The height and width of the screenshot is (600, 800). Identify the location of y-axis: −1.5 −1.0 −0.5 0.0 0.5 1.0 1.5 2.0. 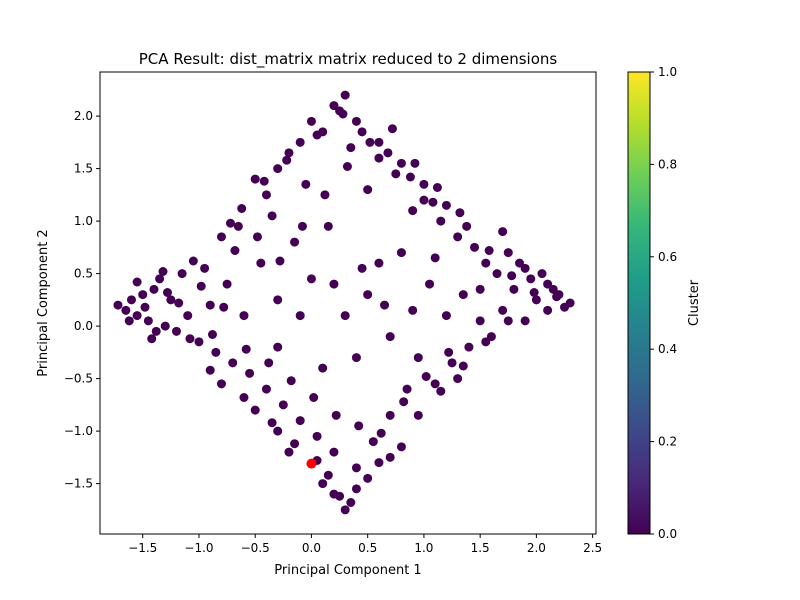
(82, 300).